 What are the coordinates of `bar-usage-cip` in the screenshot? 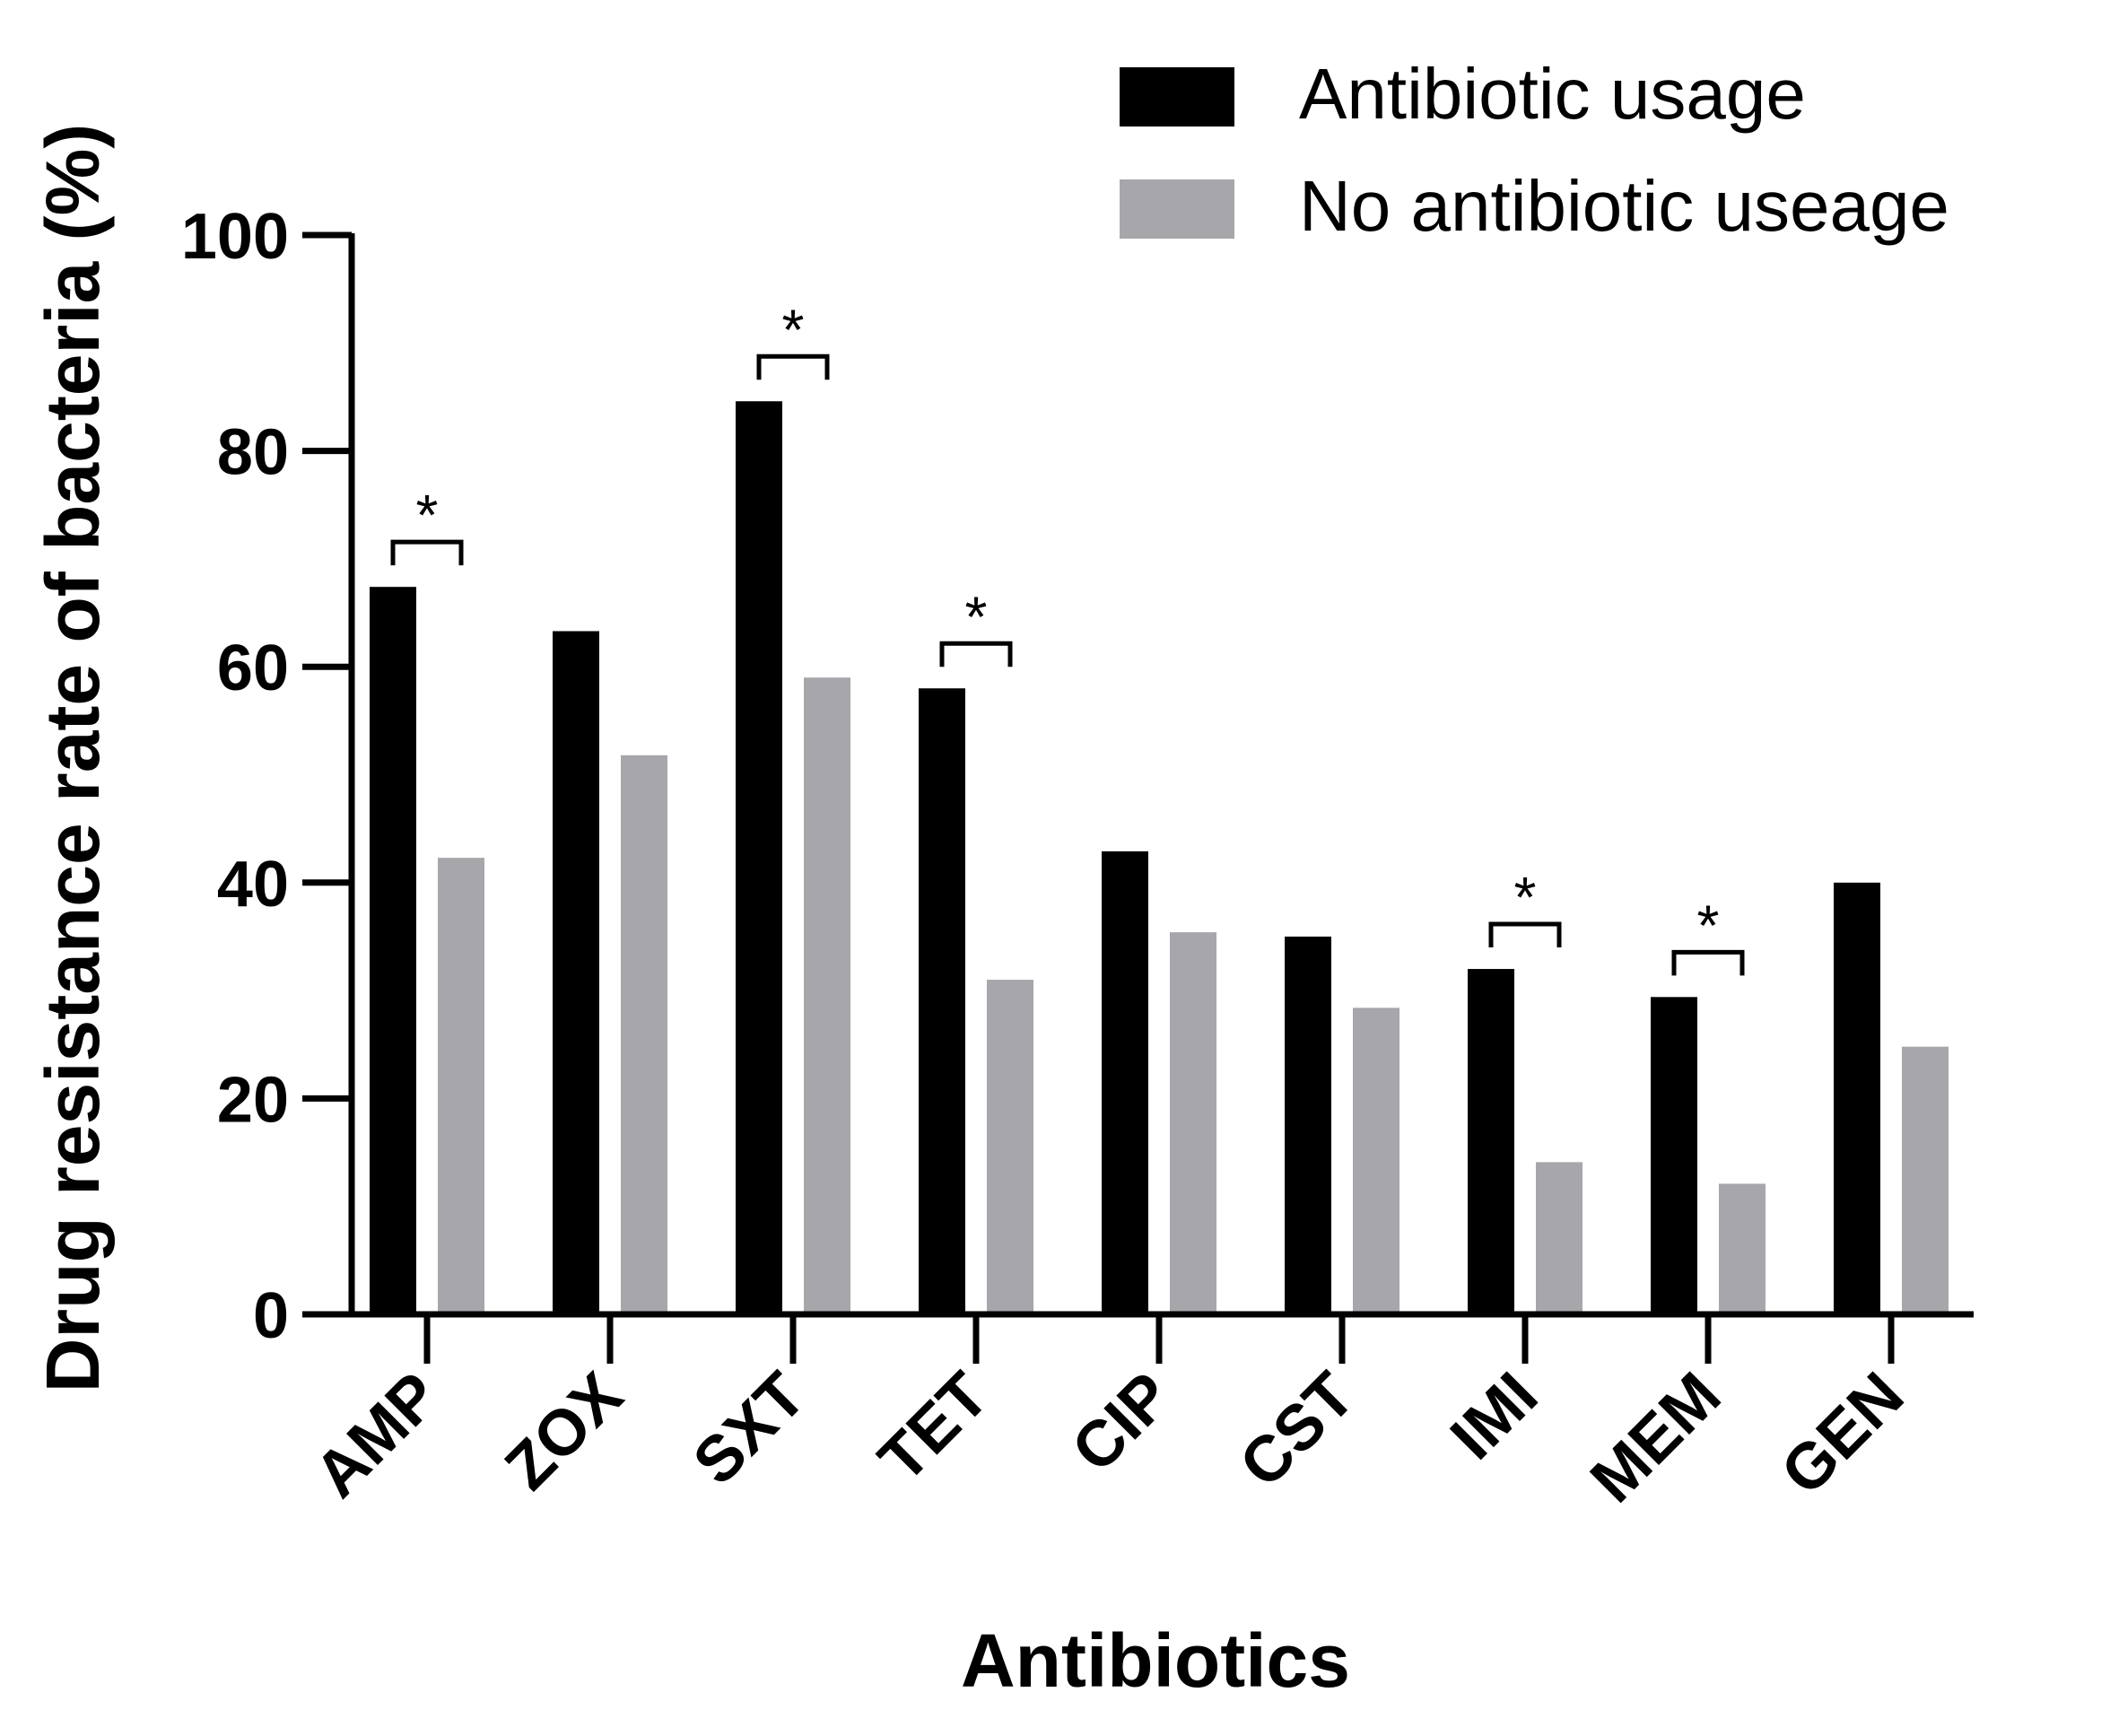 It's located at (1125, 1083).